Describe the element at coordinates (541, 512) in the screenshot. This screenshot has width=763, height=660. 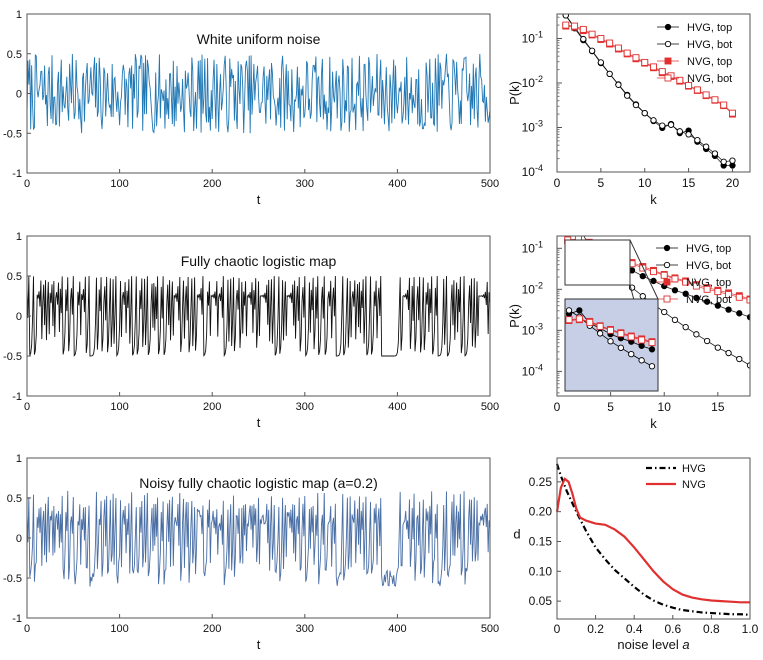
I see `y-tick-label: 0.20` at that location.